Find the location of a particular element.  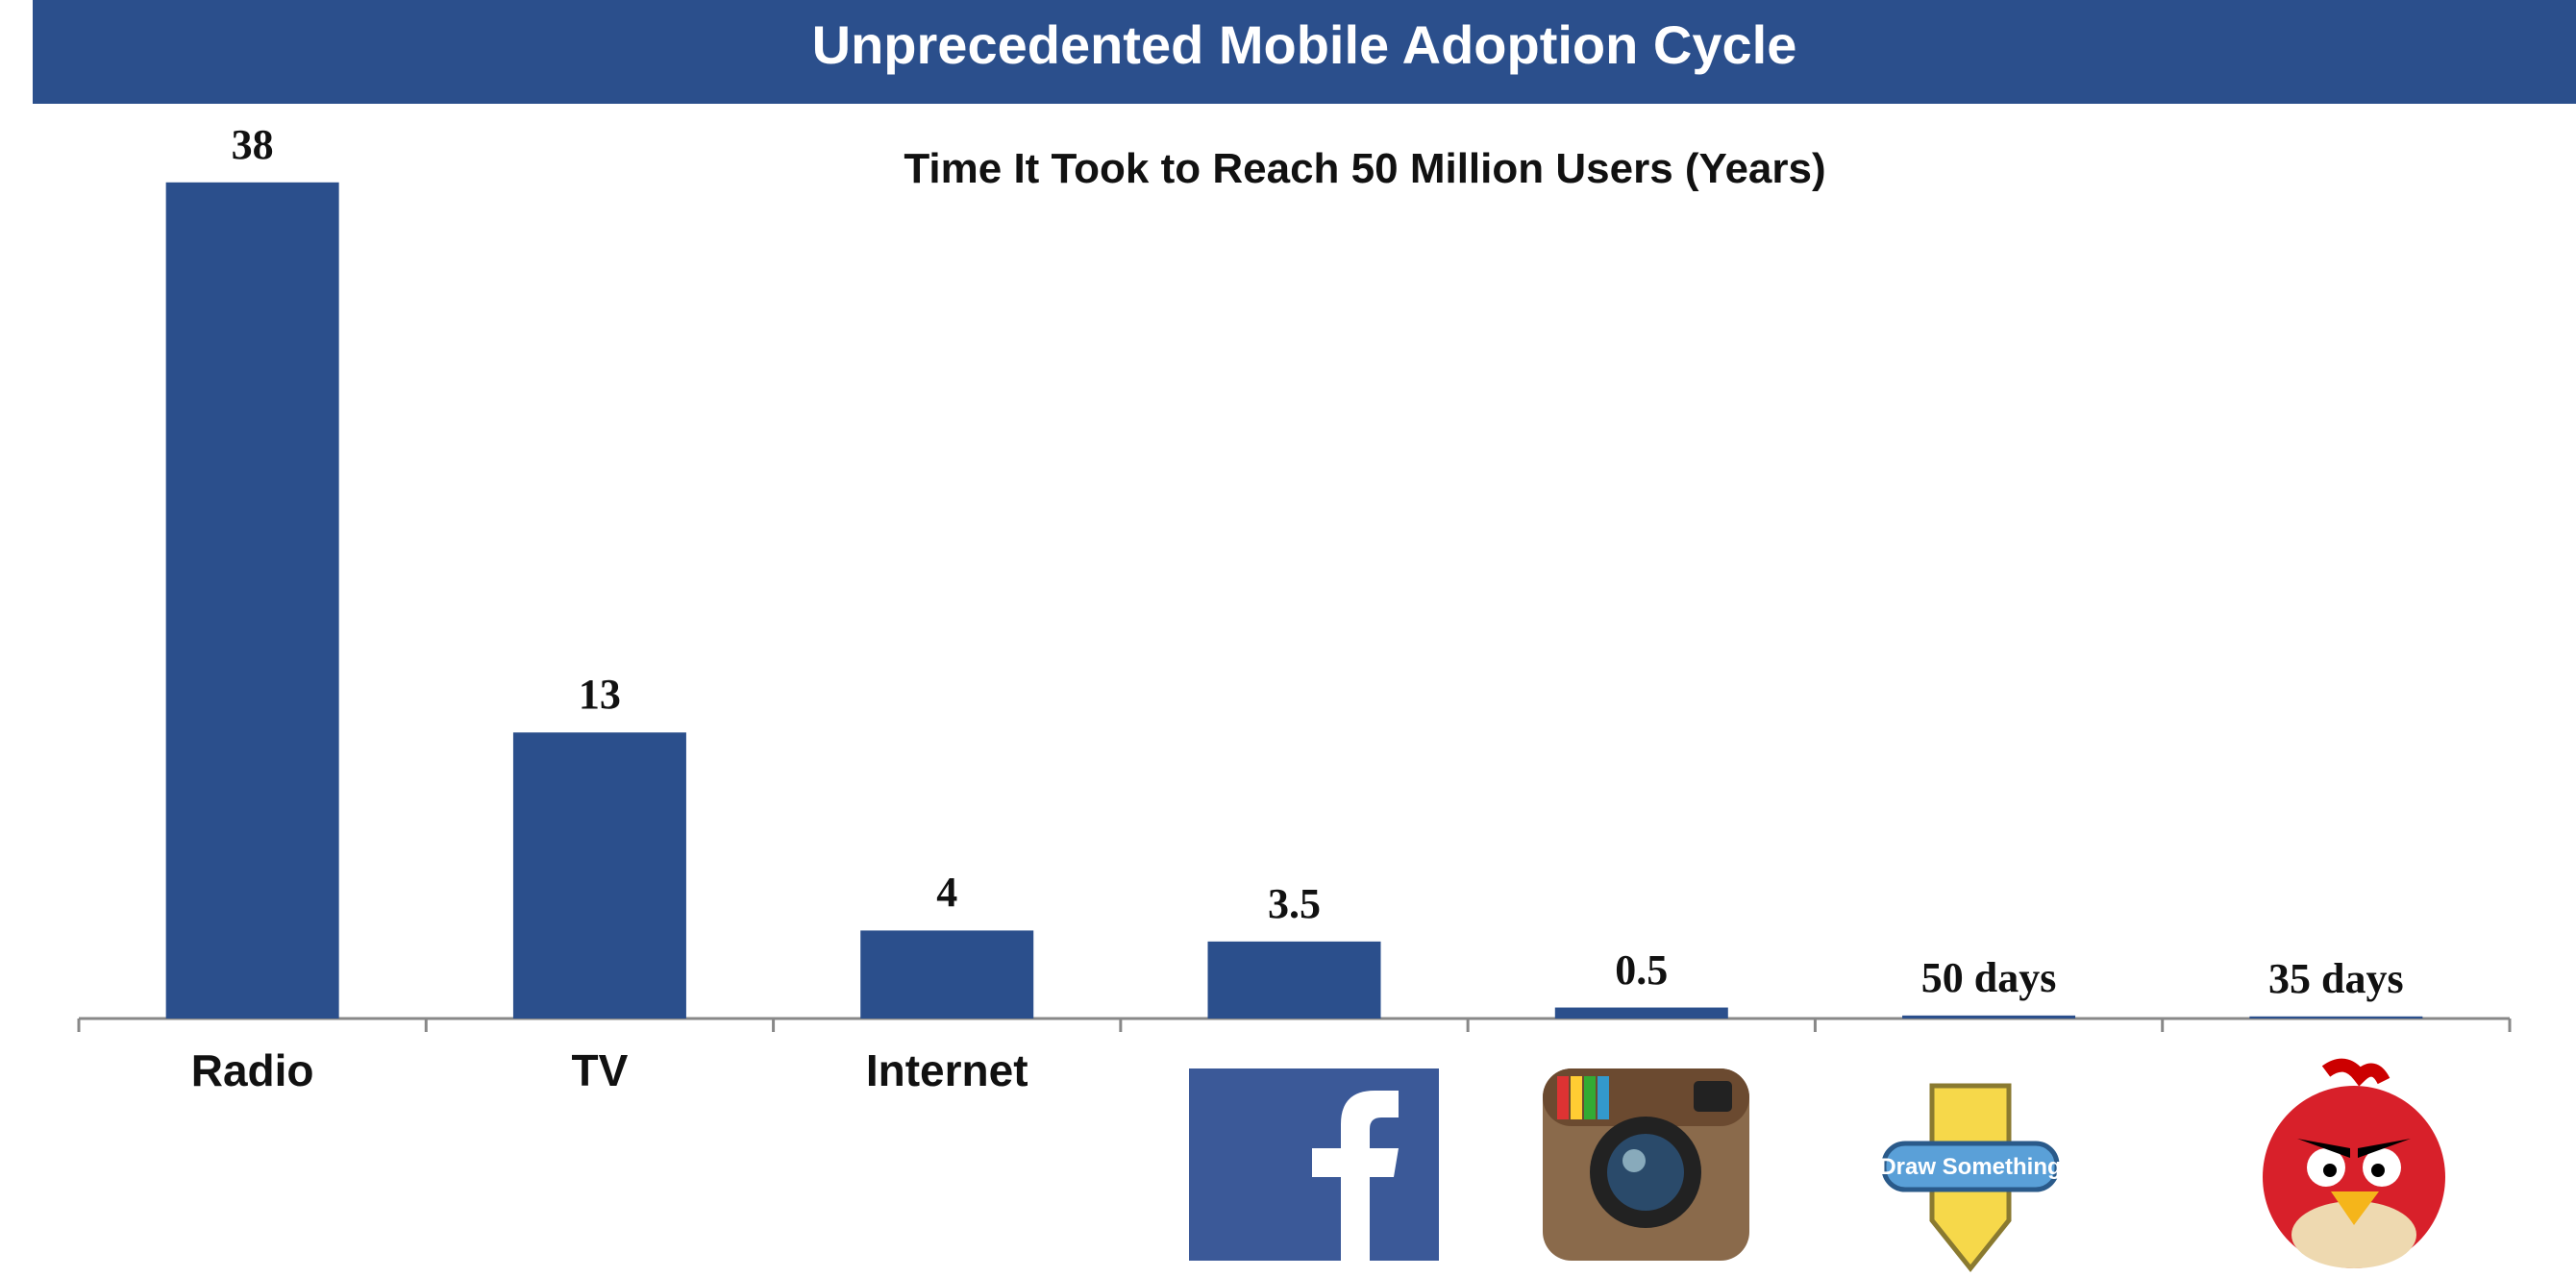

value-label: 0.5 is located at coordinates (1642, 969).